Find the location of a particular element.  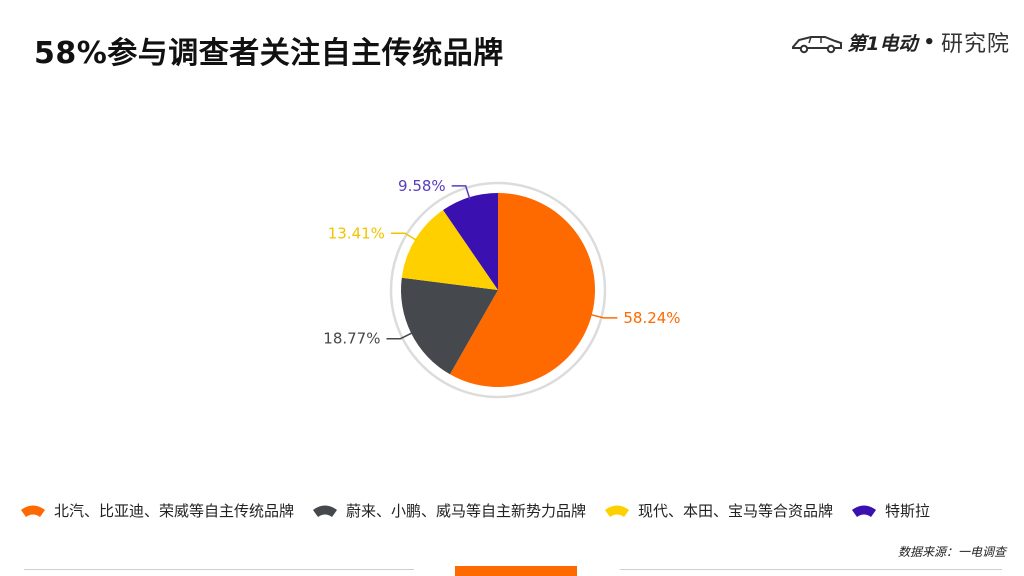

pie-slice-joint-venture is located at coordinates (449, 250).